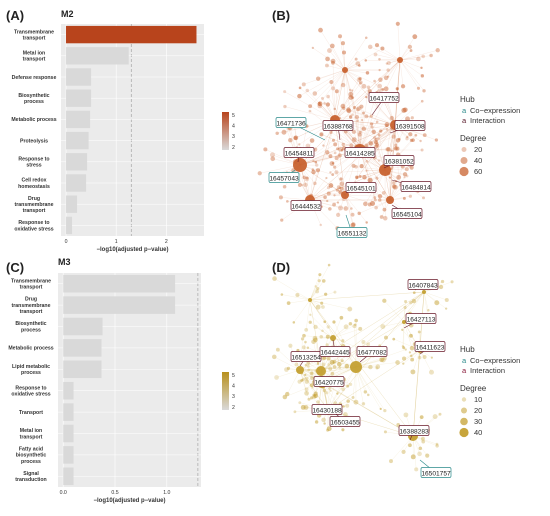  I want to click on hub-label: 16420775, so click(329, 382).